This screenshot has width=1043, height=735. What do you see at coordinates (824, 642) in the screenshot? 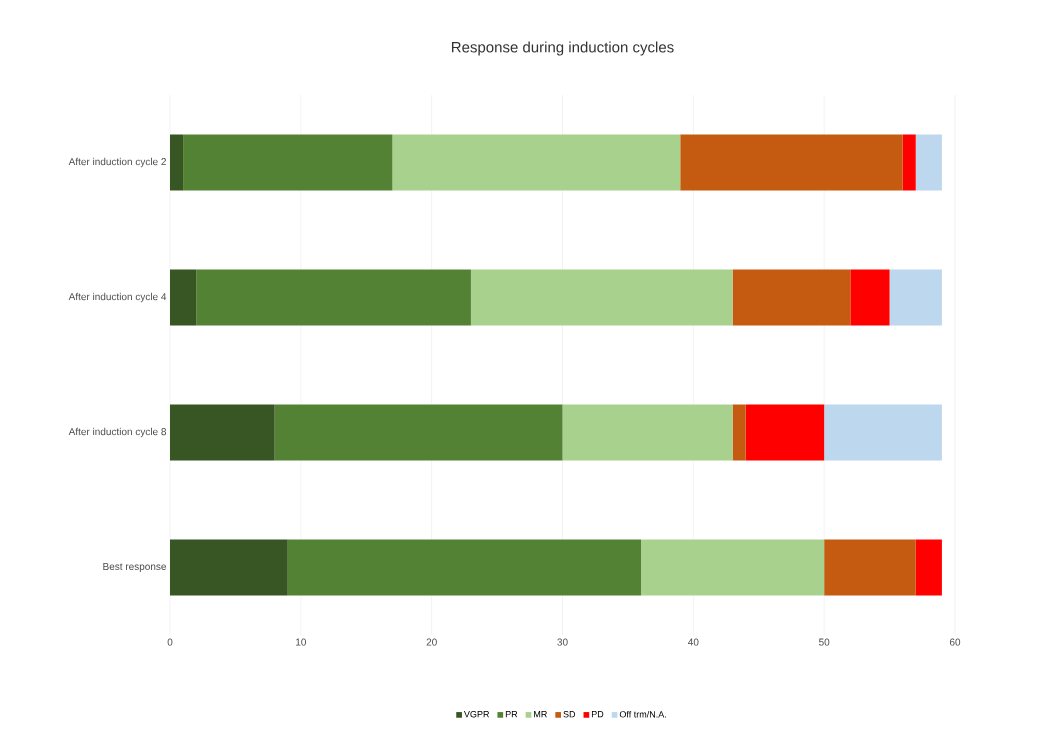
I see `x-tick-label: 50` at bounding box center [824, 642].